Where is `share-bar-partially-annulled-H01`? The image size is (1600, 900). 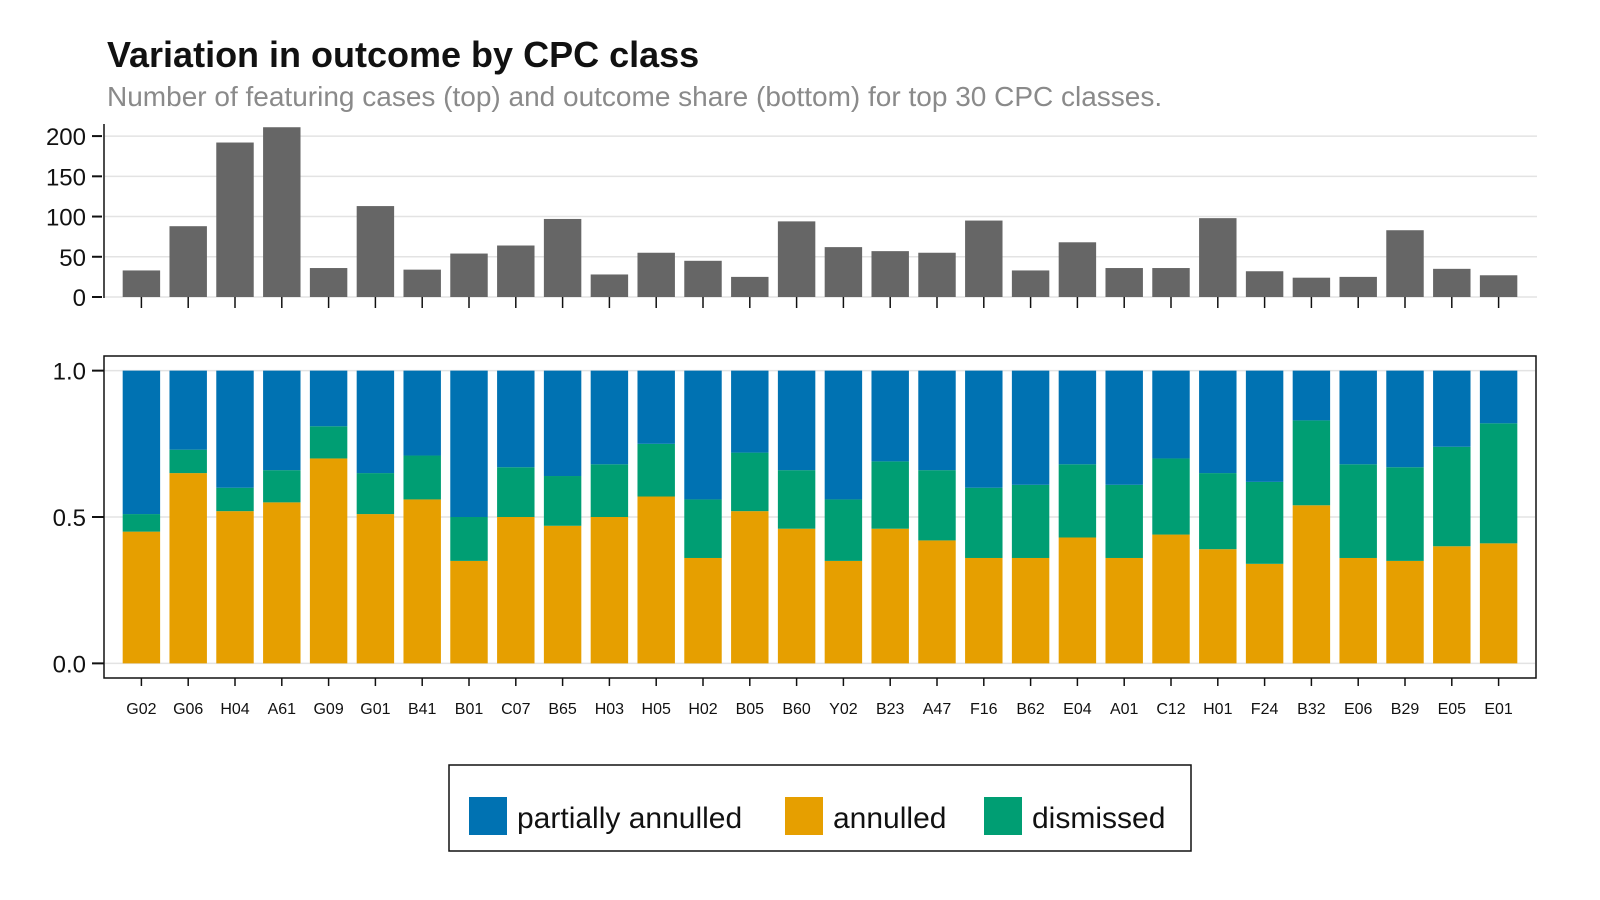
share-bar-partially-annulled-H01 is located at coordinates (1218, 422).